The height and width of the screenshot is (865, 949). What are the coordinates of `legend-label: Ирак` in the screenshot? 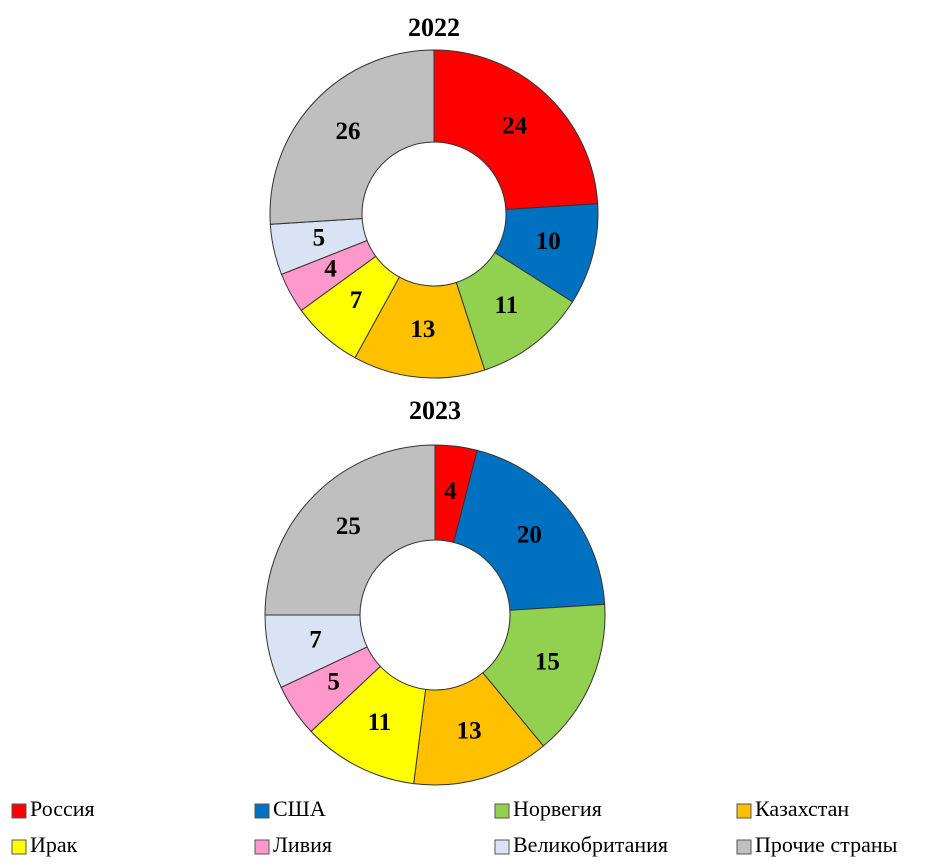 It's located at (54, 844).